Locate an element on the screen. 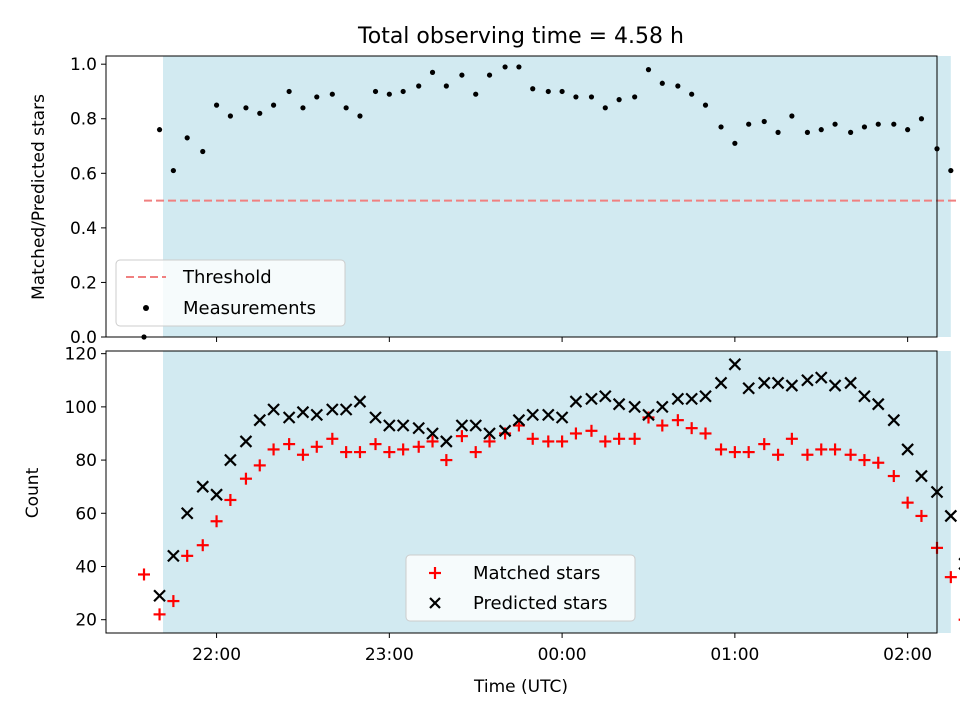 The width and height of the screenshot is (960, 720). x-tick-label: 02:00 is located at coordinates (907, 655).